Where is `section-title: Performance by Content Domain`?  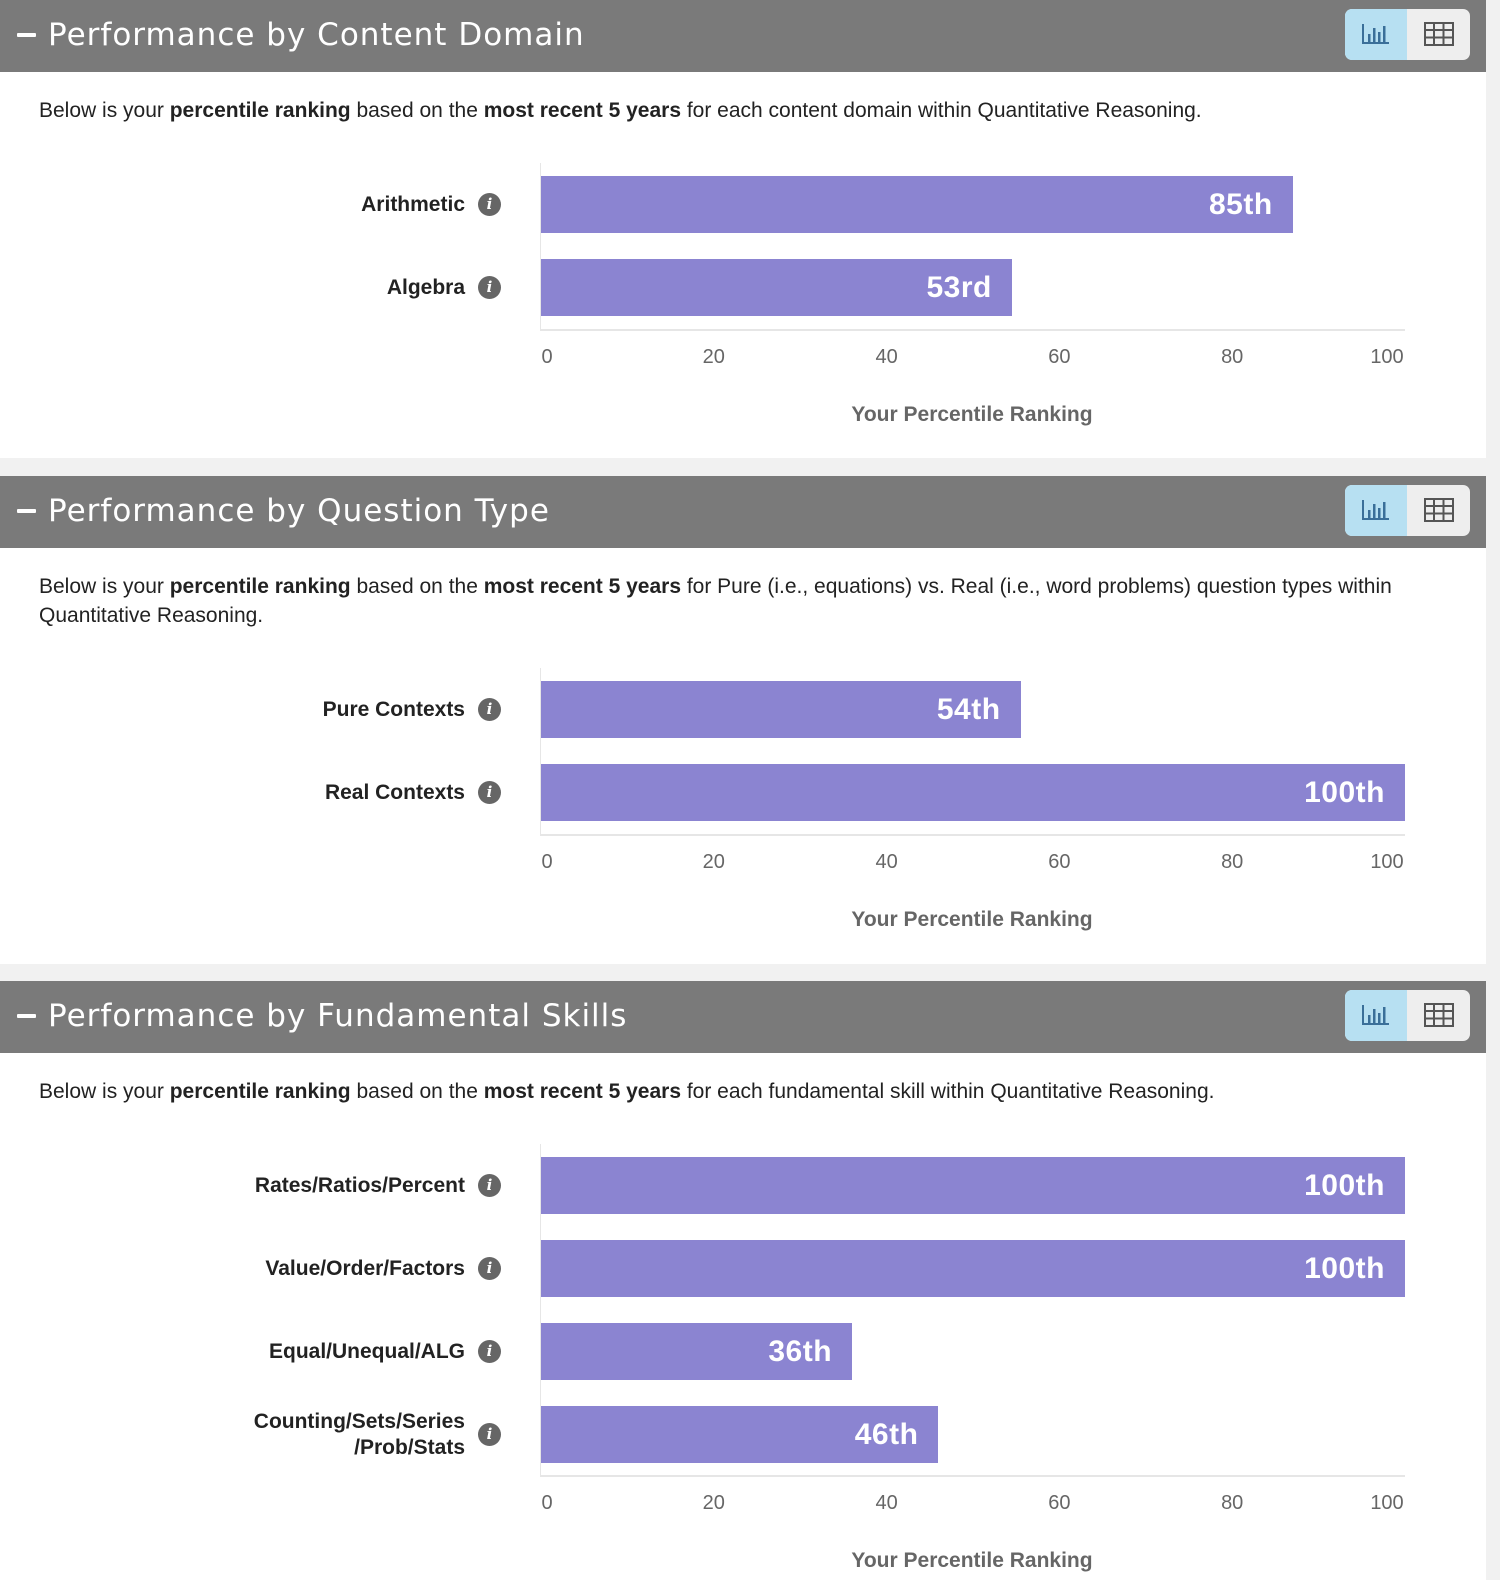
section-title: Performance by Content Domain is located at coordinates (316, 35).